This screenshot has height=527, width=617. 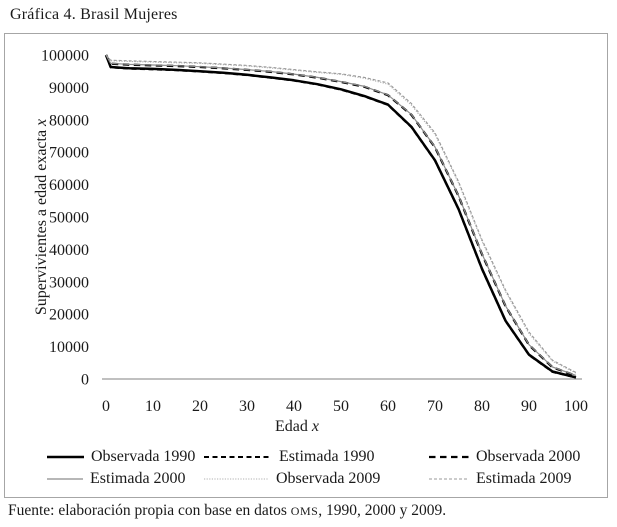 I want to click on legend-line-sample-estimada-2000, so click(x=65, y=478).